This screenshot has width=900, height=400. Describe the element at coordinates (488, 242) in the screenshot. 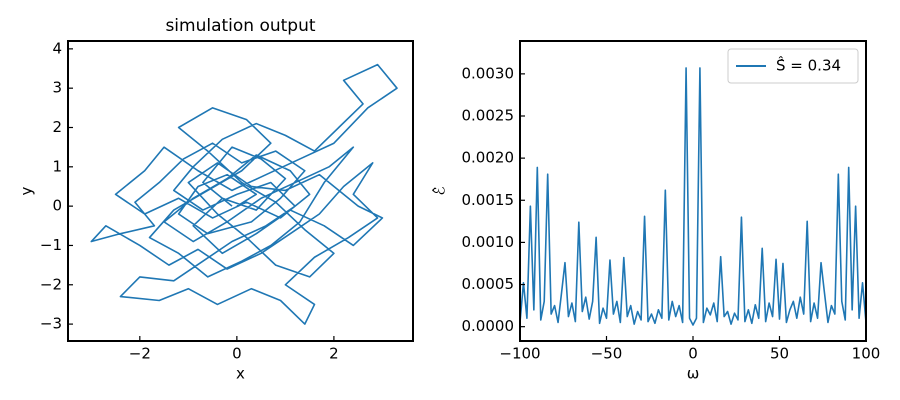

I see `y-tick-label: 0.0010` at that location.